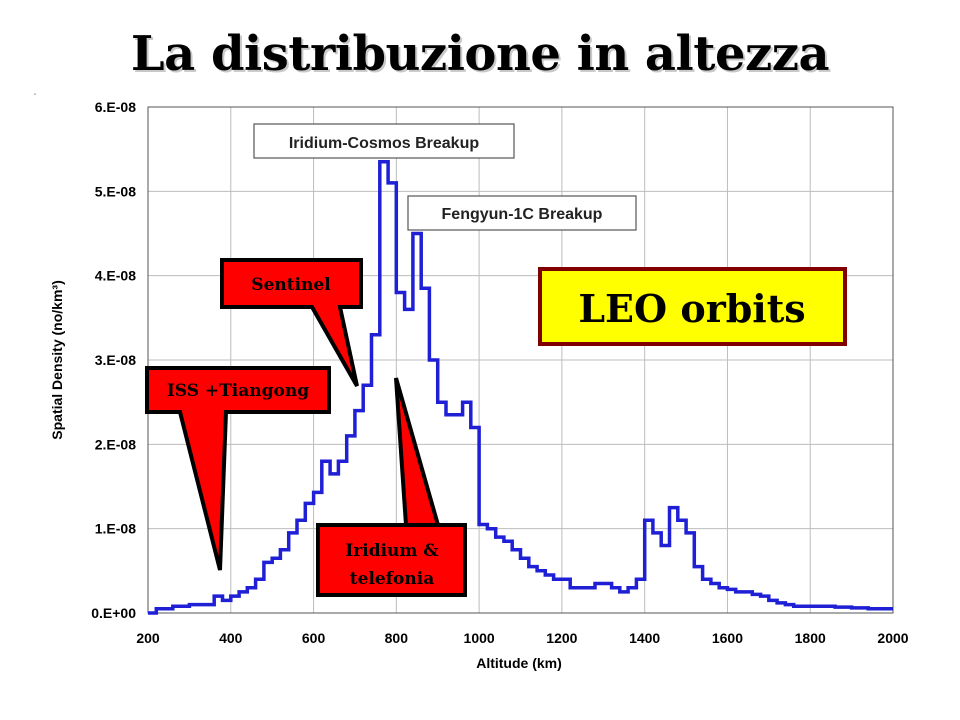 The image size is (960, 720). What do you see at coordinates (522, 638) in the screenshot?
I see `x-ticks: 200 400 600 800 1000 1200 1400 1600 1800 2000` at bounding box center [522, 638].